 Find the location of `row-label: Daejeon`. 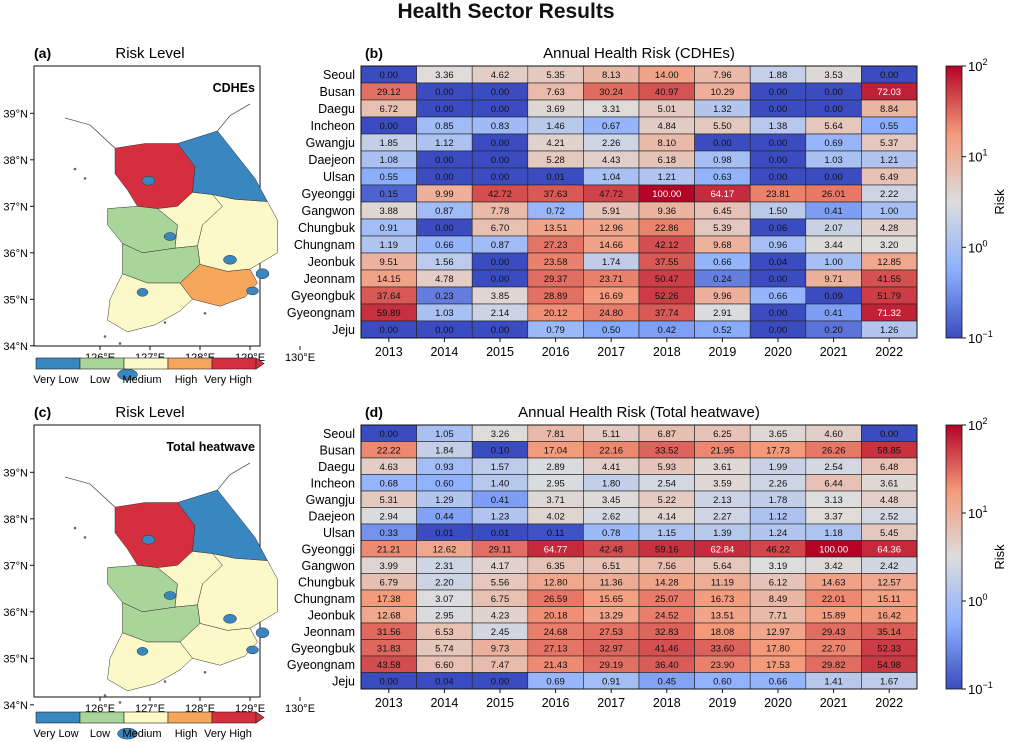

row-label: Daejeon is located at coordinates (331, 516).